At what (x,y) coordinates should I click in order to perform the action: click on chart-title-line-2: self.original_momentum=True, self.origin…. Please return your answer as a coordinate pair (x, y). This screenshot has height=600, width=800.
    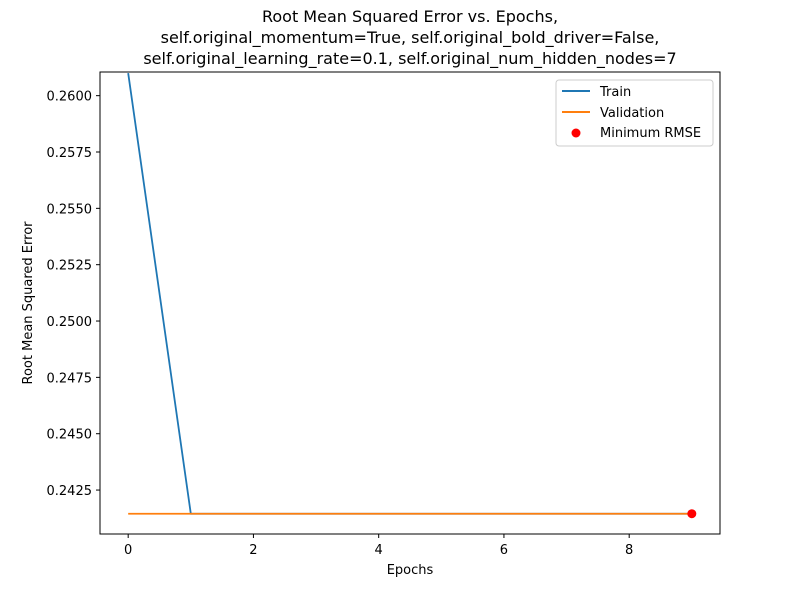
    Looking at the image, I should click on (410, 38).